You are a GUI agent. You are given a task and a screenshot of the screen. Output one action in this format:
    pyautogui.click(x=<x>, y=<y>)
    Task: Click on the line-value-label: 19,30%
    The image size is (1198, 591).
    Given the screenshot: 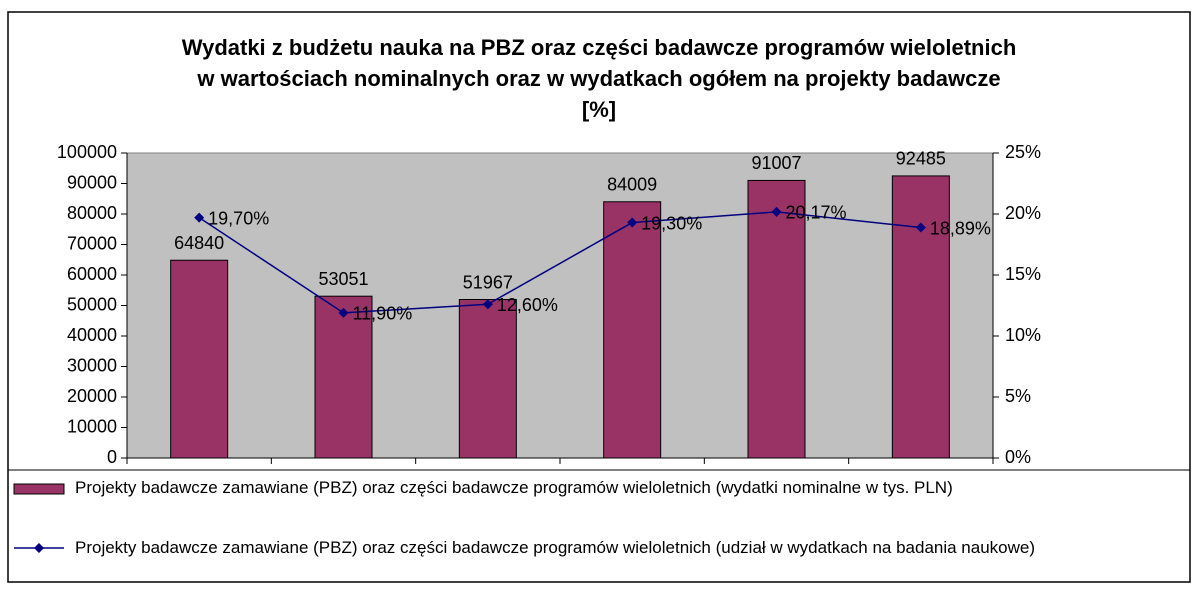 What is the action you would take?
    pyautogui.click(x=671, y=223)
    